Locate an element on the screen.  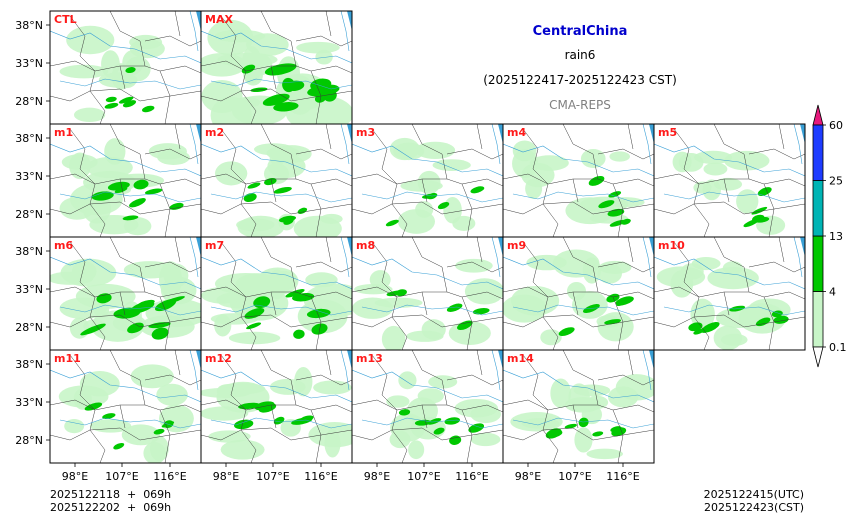
colorbar-level-label: 4 is located at coordinates (832, 292).